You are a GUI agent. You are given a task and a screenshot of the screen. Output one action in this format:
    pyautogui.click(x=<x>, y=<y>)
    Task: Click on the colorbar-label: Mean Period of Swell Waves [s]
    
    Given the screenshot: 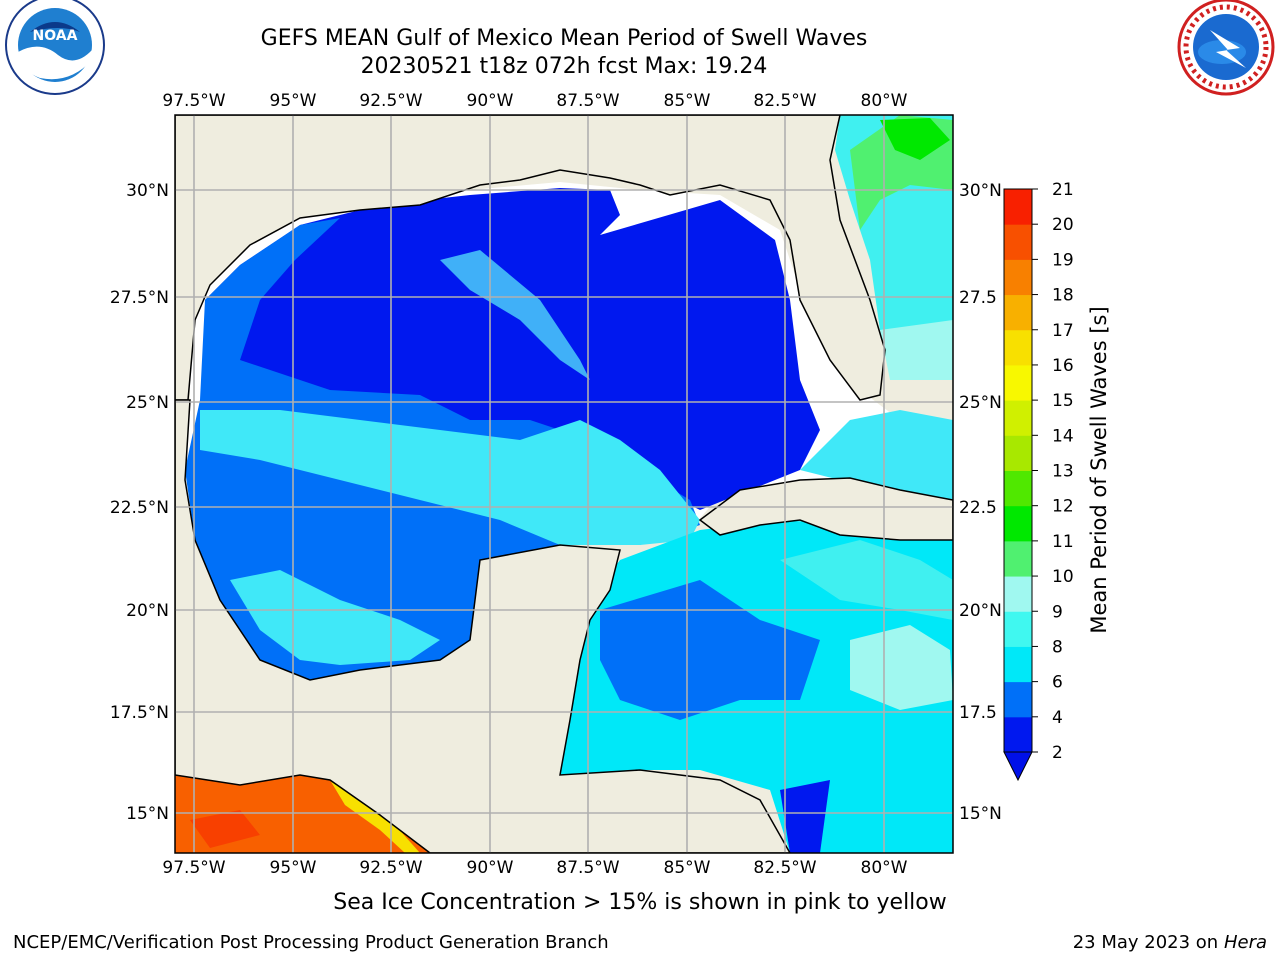 What is the action you would take?
    pyautogui.click(x=1099, y=469)
    